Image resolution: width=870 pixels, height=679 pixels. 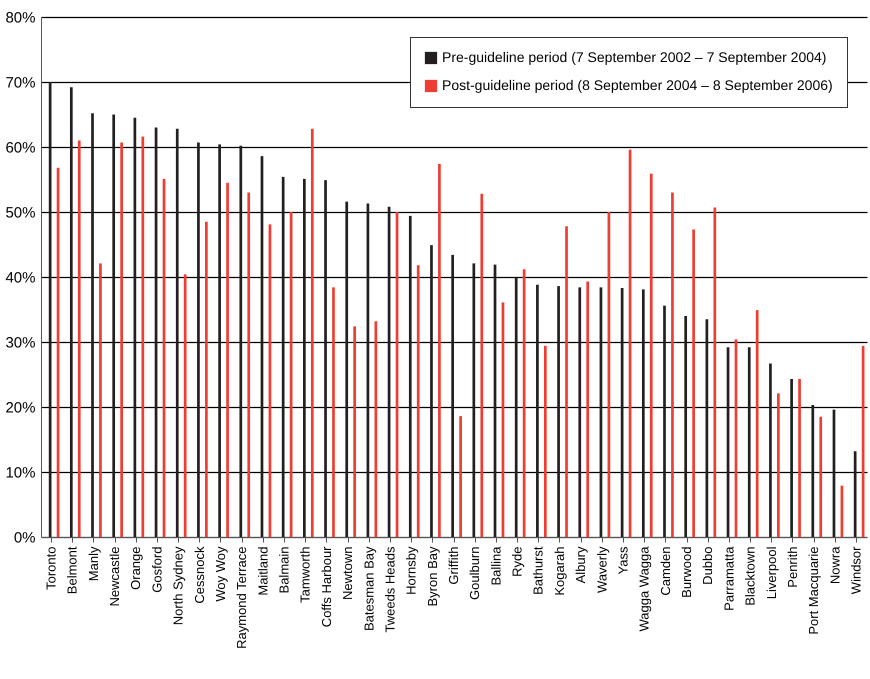 I want to click on x-tick-label: Balmain, so click(x=284, y=570).